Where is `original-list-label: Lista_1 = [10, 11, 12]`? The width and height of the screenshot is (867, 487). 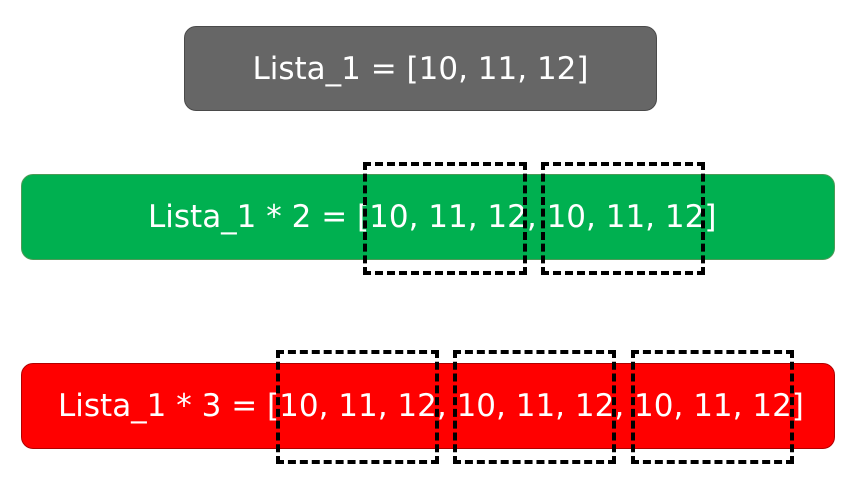 original-list-label: Lista_1 = [10, 11, 12] is located at coordinates (420, 69).